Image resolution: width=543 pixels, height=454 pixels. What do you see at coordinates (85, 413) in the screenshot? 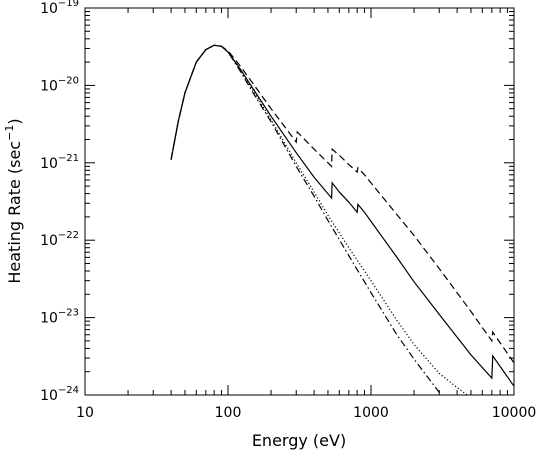
I see `x-tick-label: 10` at bounding box center [85, 413].